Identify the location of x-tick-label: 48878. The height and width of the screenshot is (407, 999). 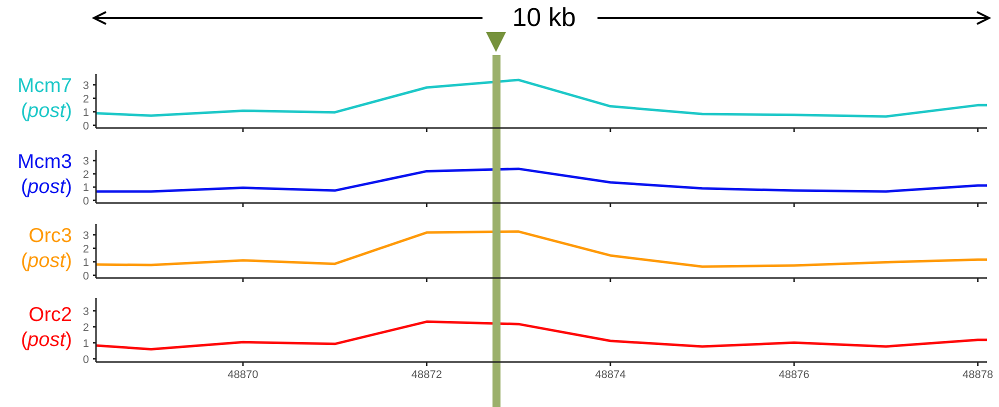
(978, 375).